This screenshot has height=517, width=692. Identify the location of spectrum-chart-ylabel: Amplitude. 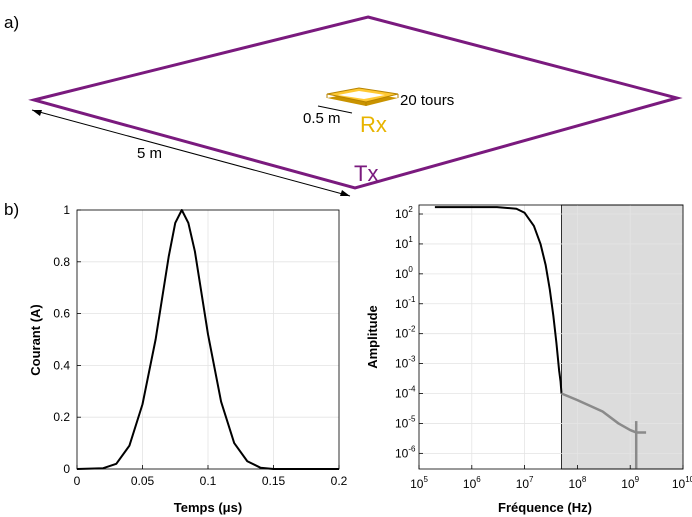
(372, 337).